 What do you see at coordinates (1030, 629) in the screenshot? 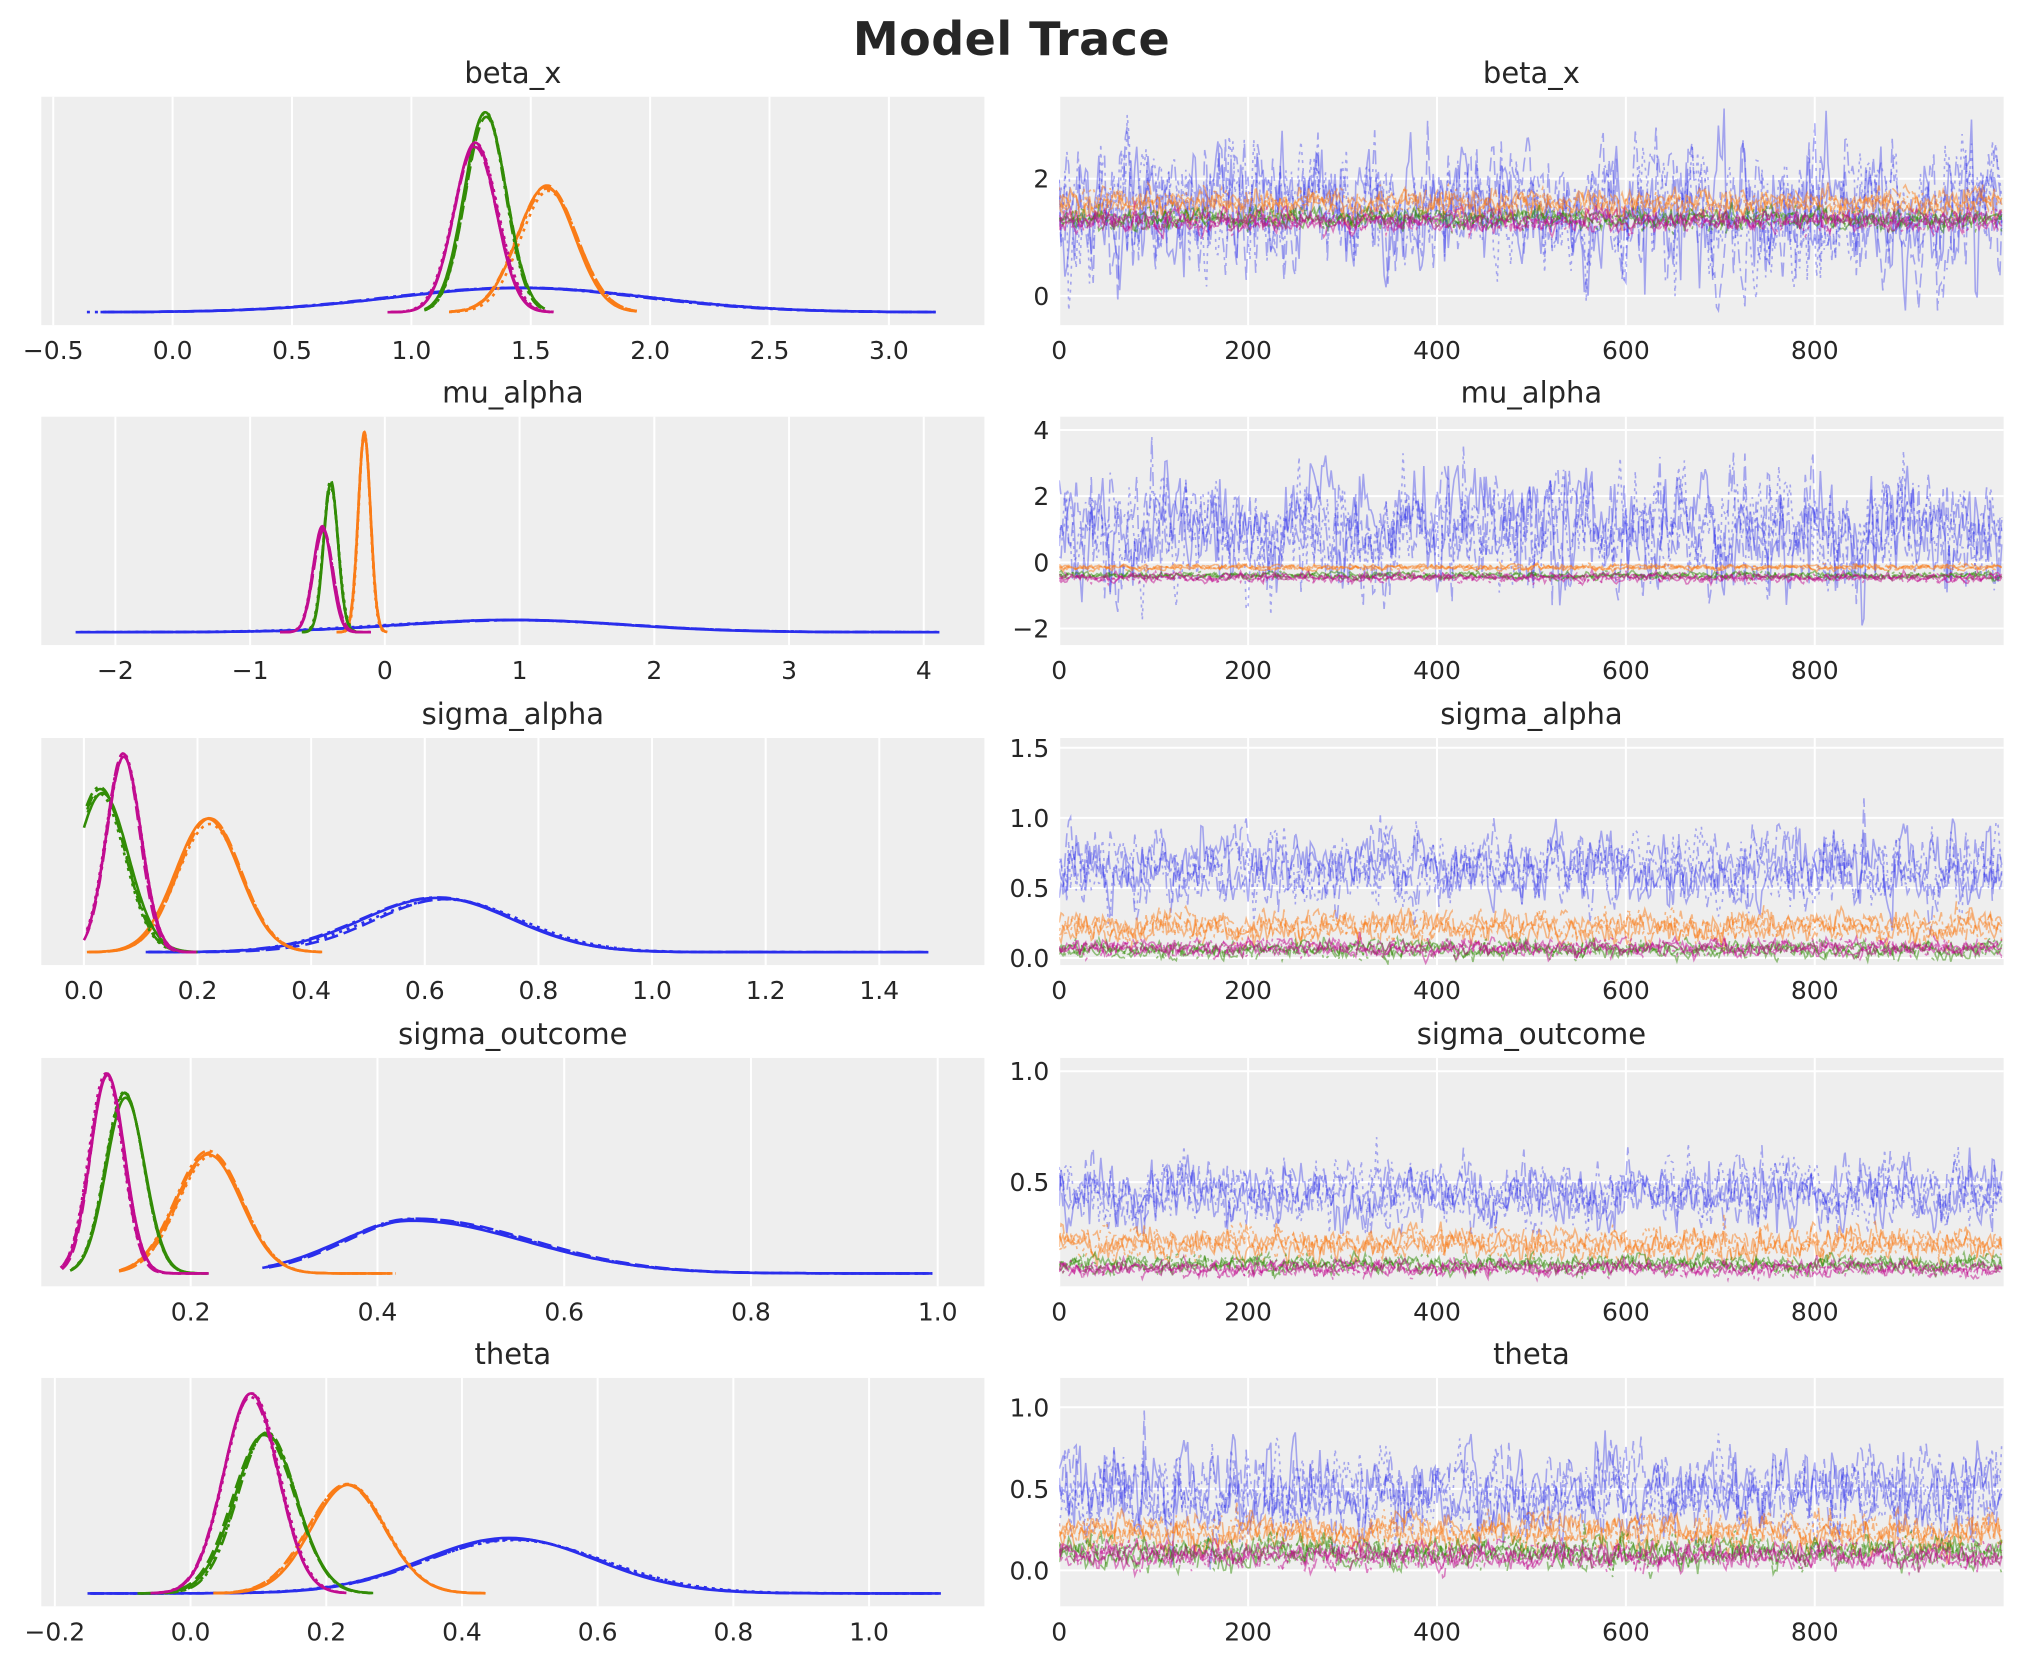
I see `y-tick-label: −2` at bounding box center [1030, 629].